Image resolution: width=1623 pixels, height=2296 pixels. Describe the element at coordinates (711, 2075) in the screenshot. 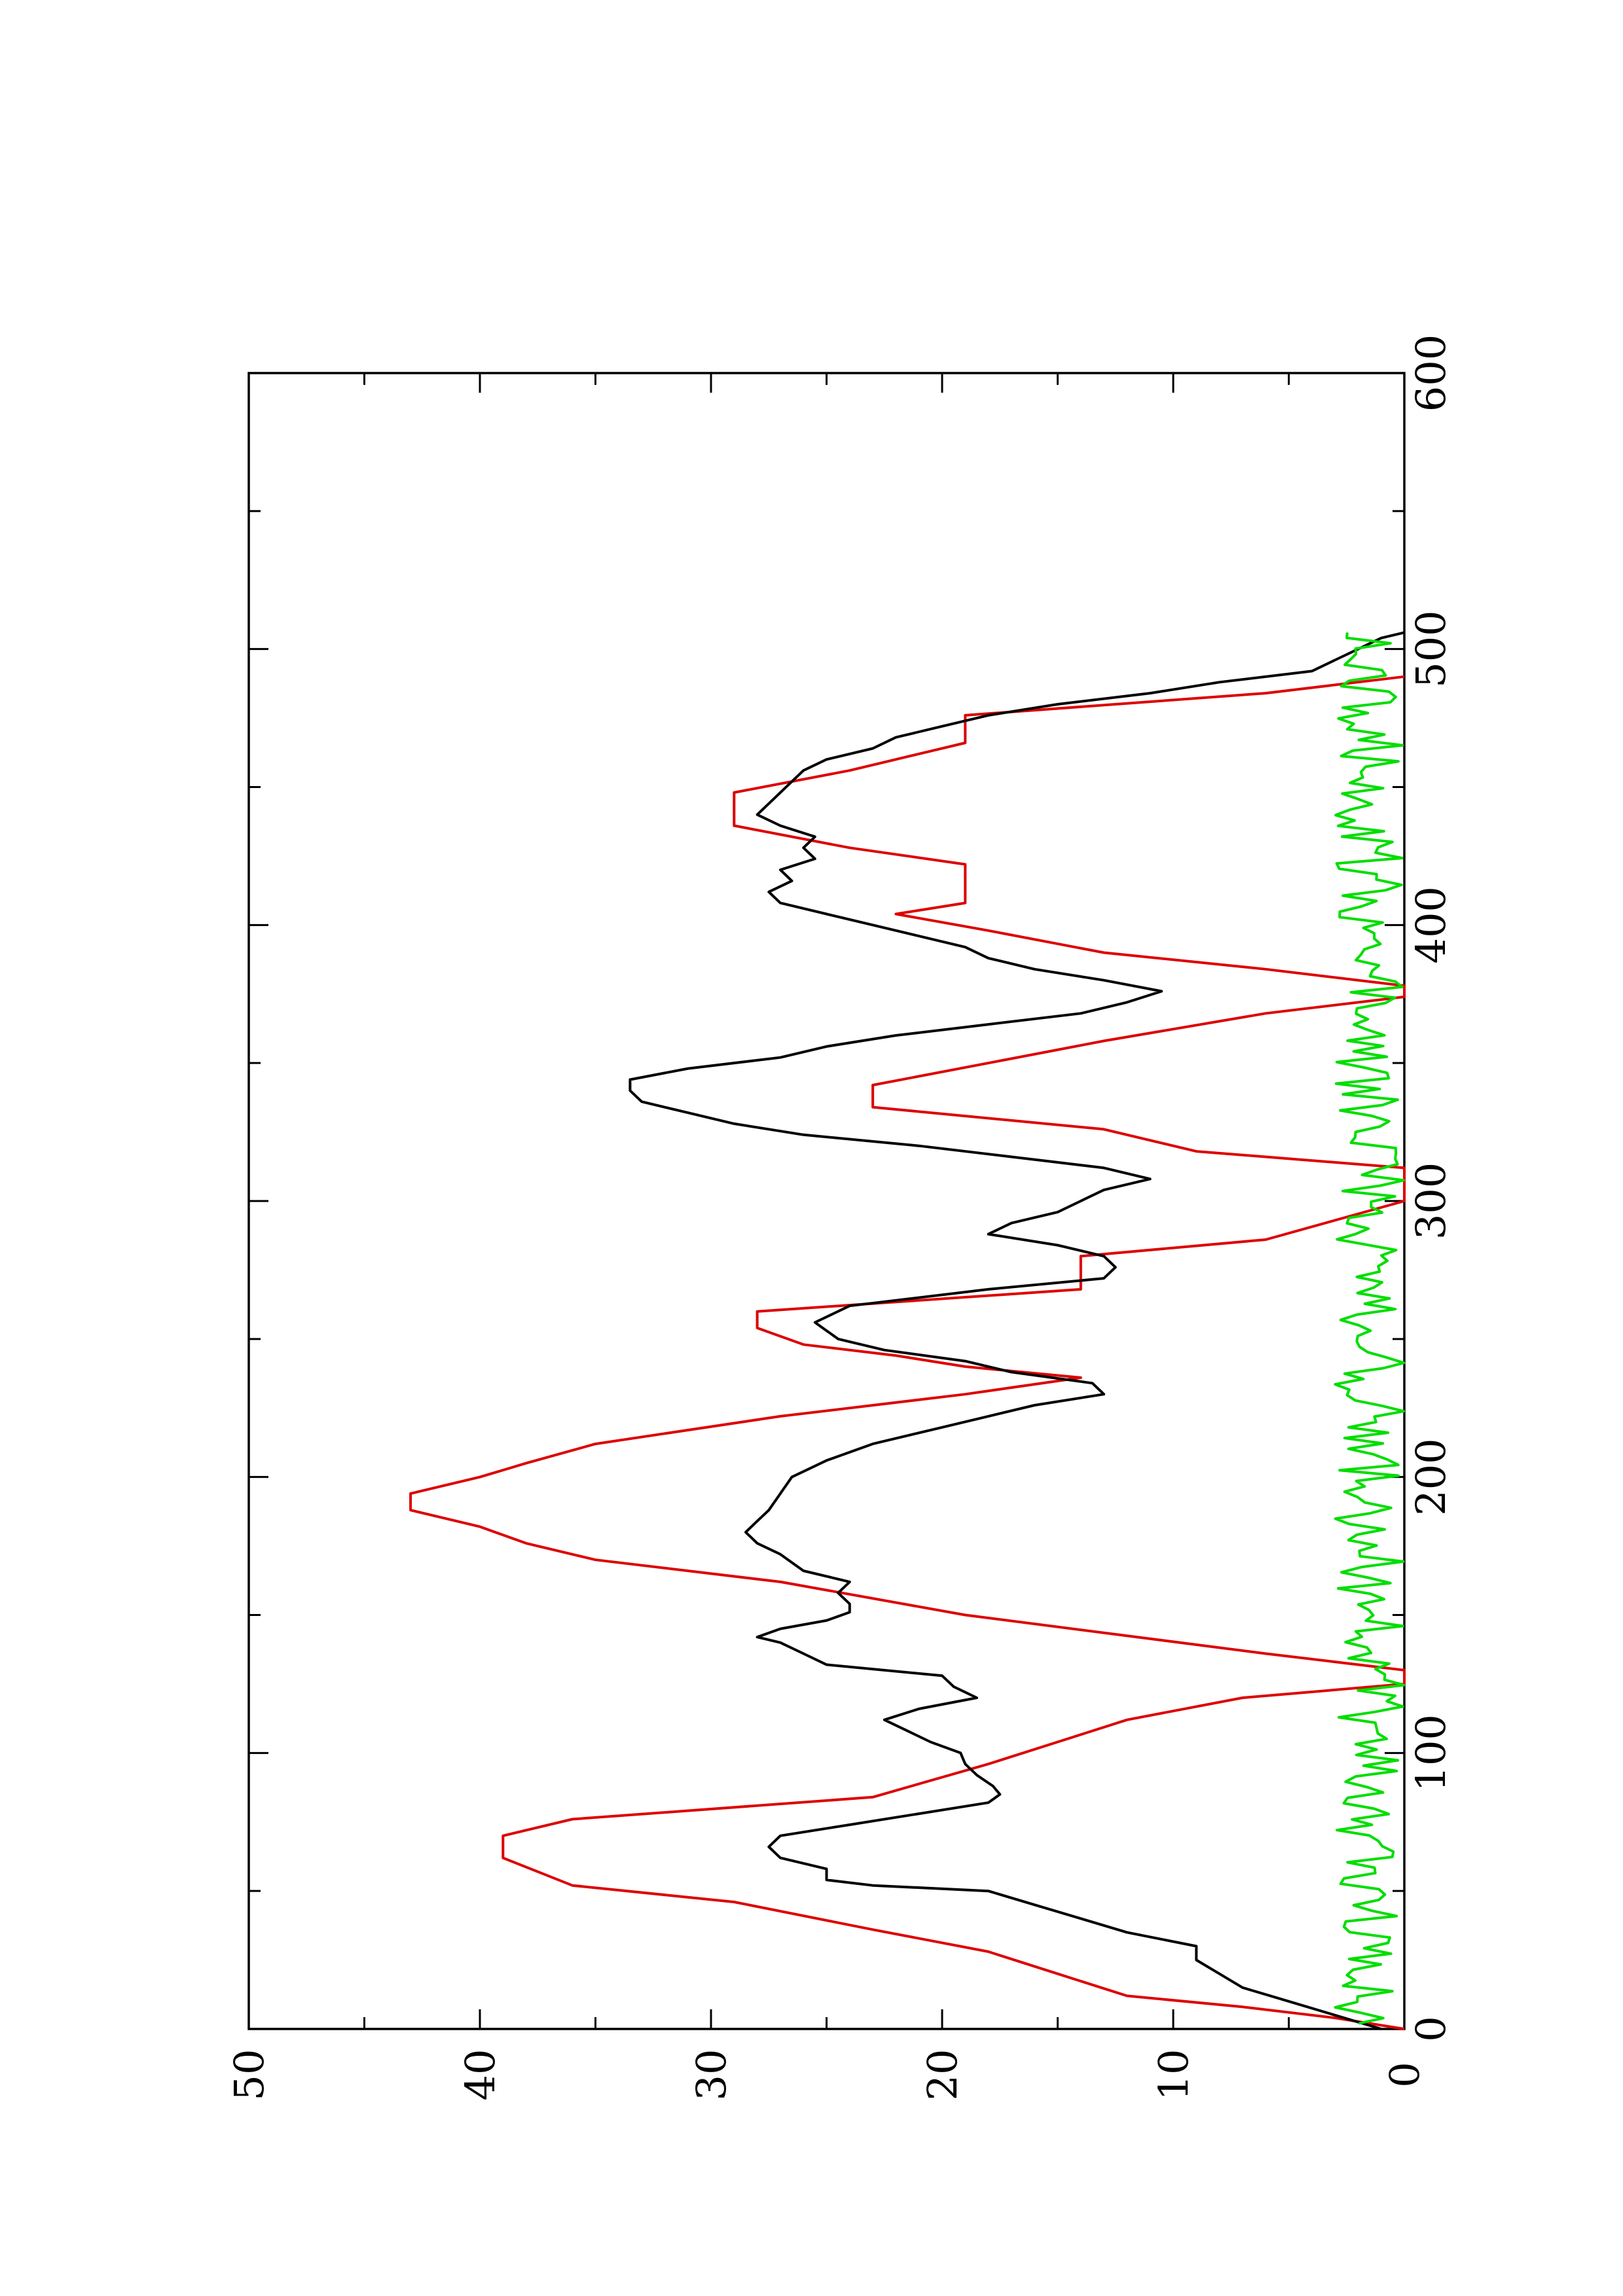

I see `y-tick-label: 30` at that location.